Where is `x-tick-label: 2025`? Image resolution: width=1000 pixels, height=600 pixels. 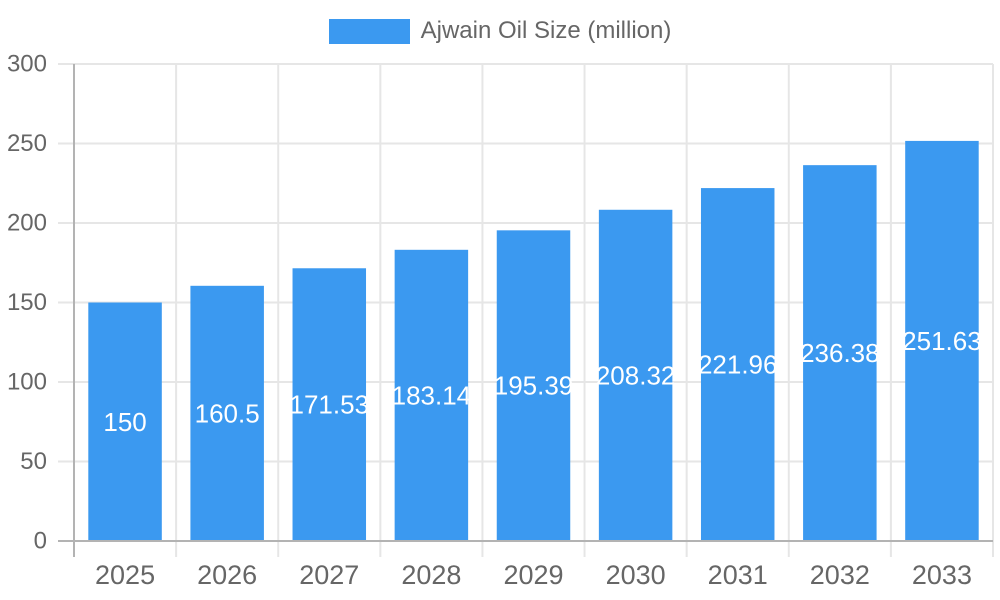 x-tick-label: 2025 is located at coordinates (125, 575).